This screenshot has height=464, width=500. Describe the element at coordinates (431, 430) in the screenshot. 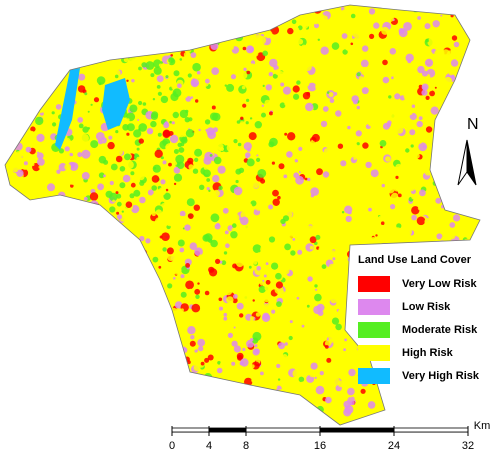

I see `scale-segment` at that location.